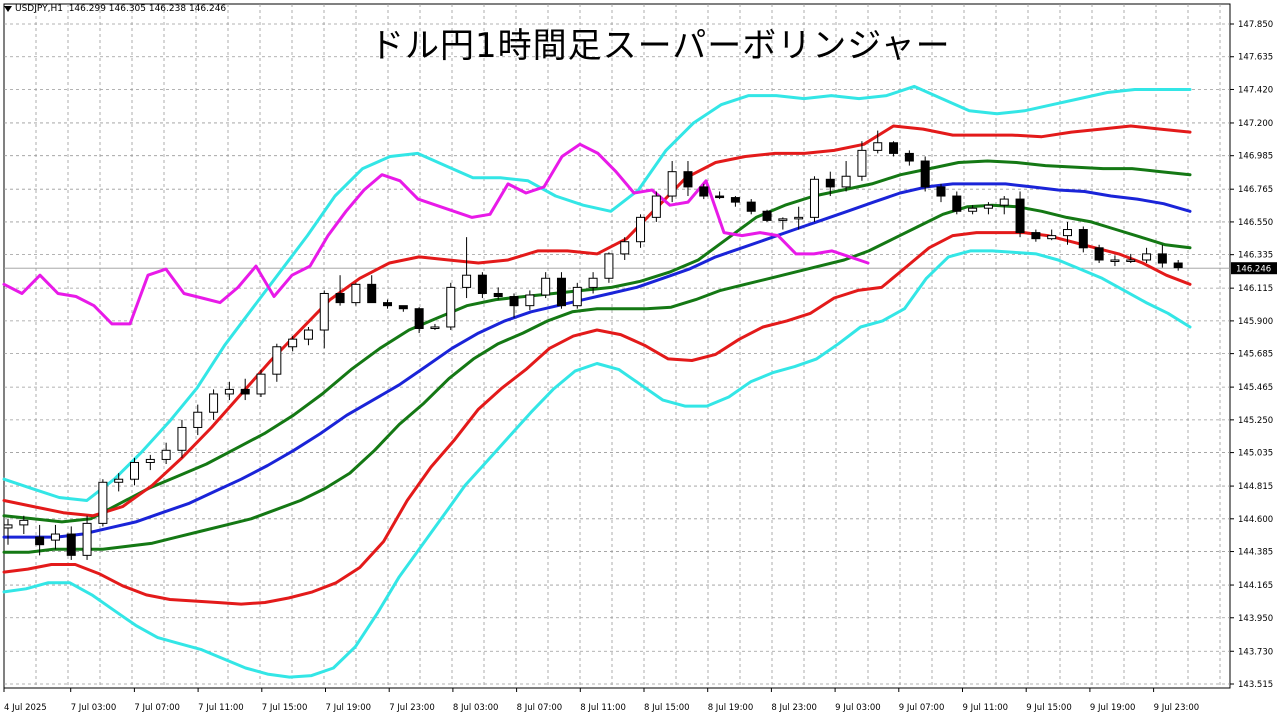  Describe the element at coordinates (1255, 124) in the screenshot. I see `y-tick-label: 147.200` at that location.